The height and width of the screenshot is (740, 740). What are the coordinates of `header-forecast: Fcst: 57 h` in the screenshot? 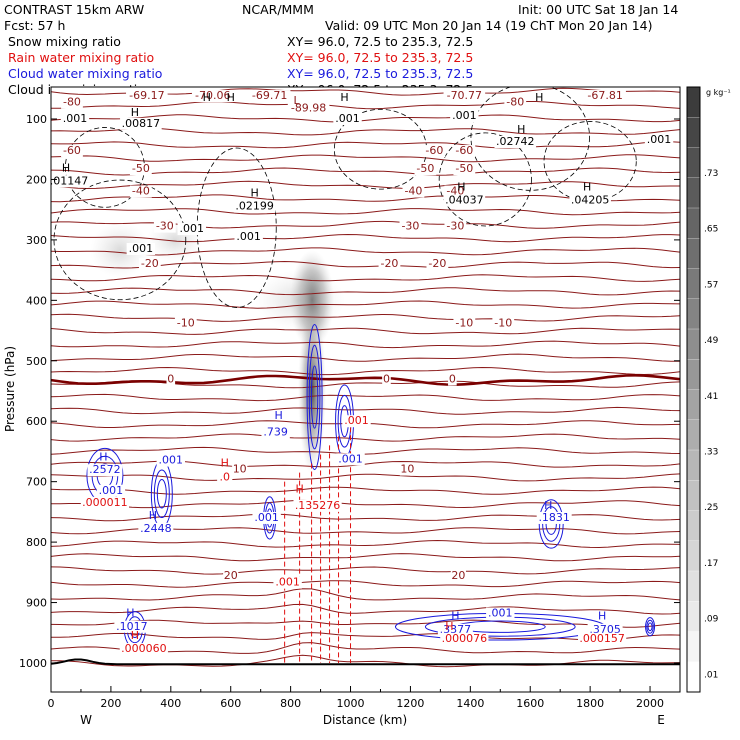 It's located at (34, 25).